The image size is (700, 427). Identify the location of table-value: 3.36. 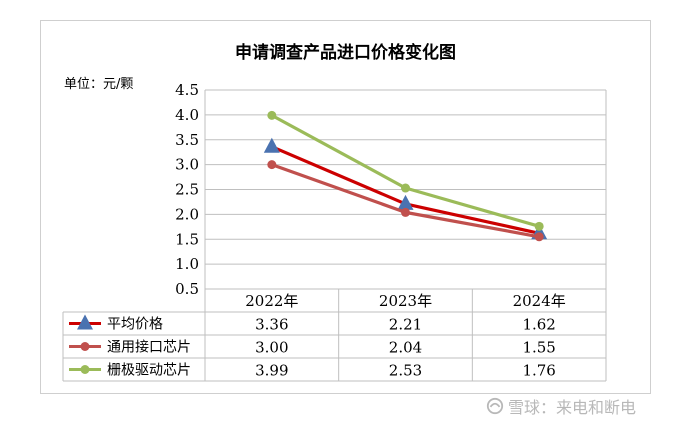
(271, 325).